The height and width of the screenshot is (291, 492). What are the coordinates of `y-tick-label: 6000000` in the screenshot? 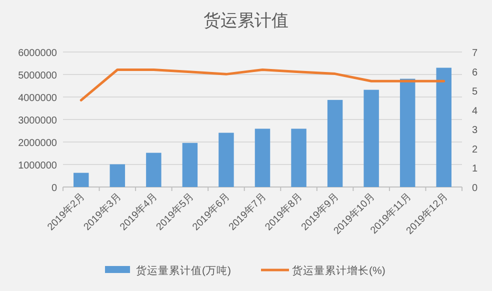 It's located at (38, 53).